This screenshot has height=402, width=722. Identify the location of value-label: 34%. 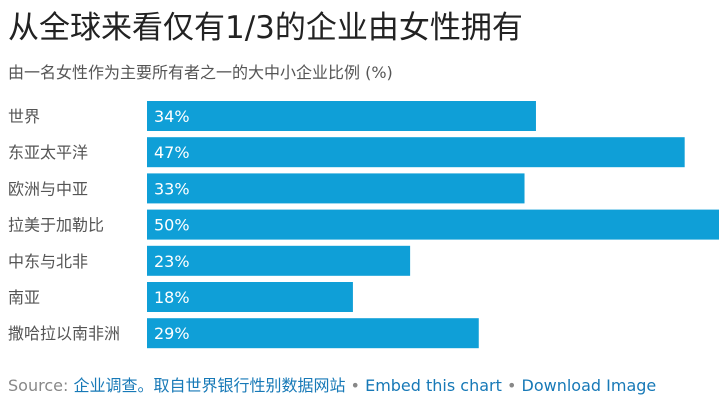
(172, 116).